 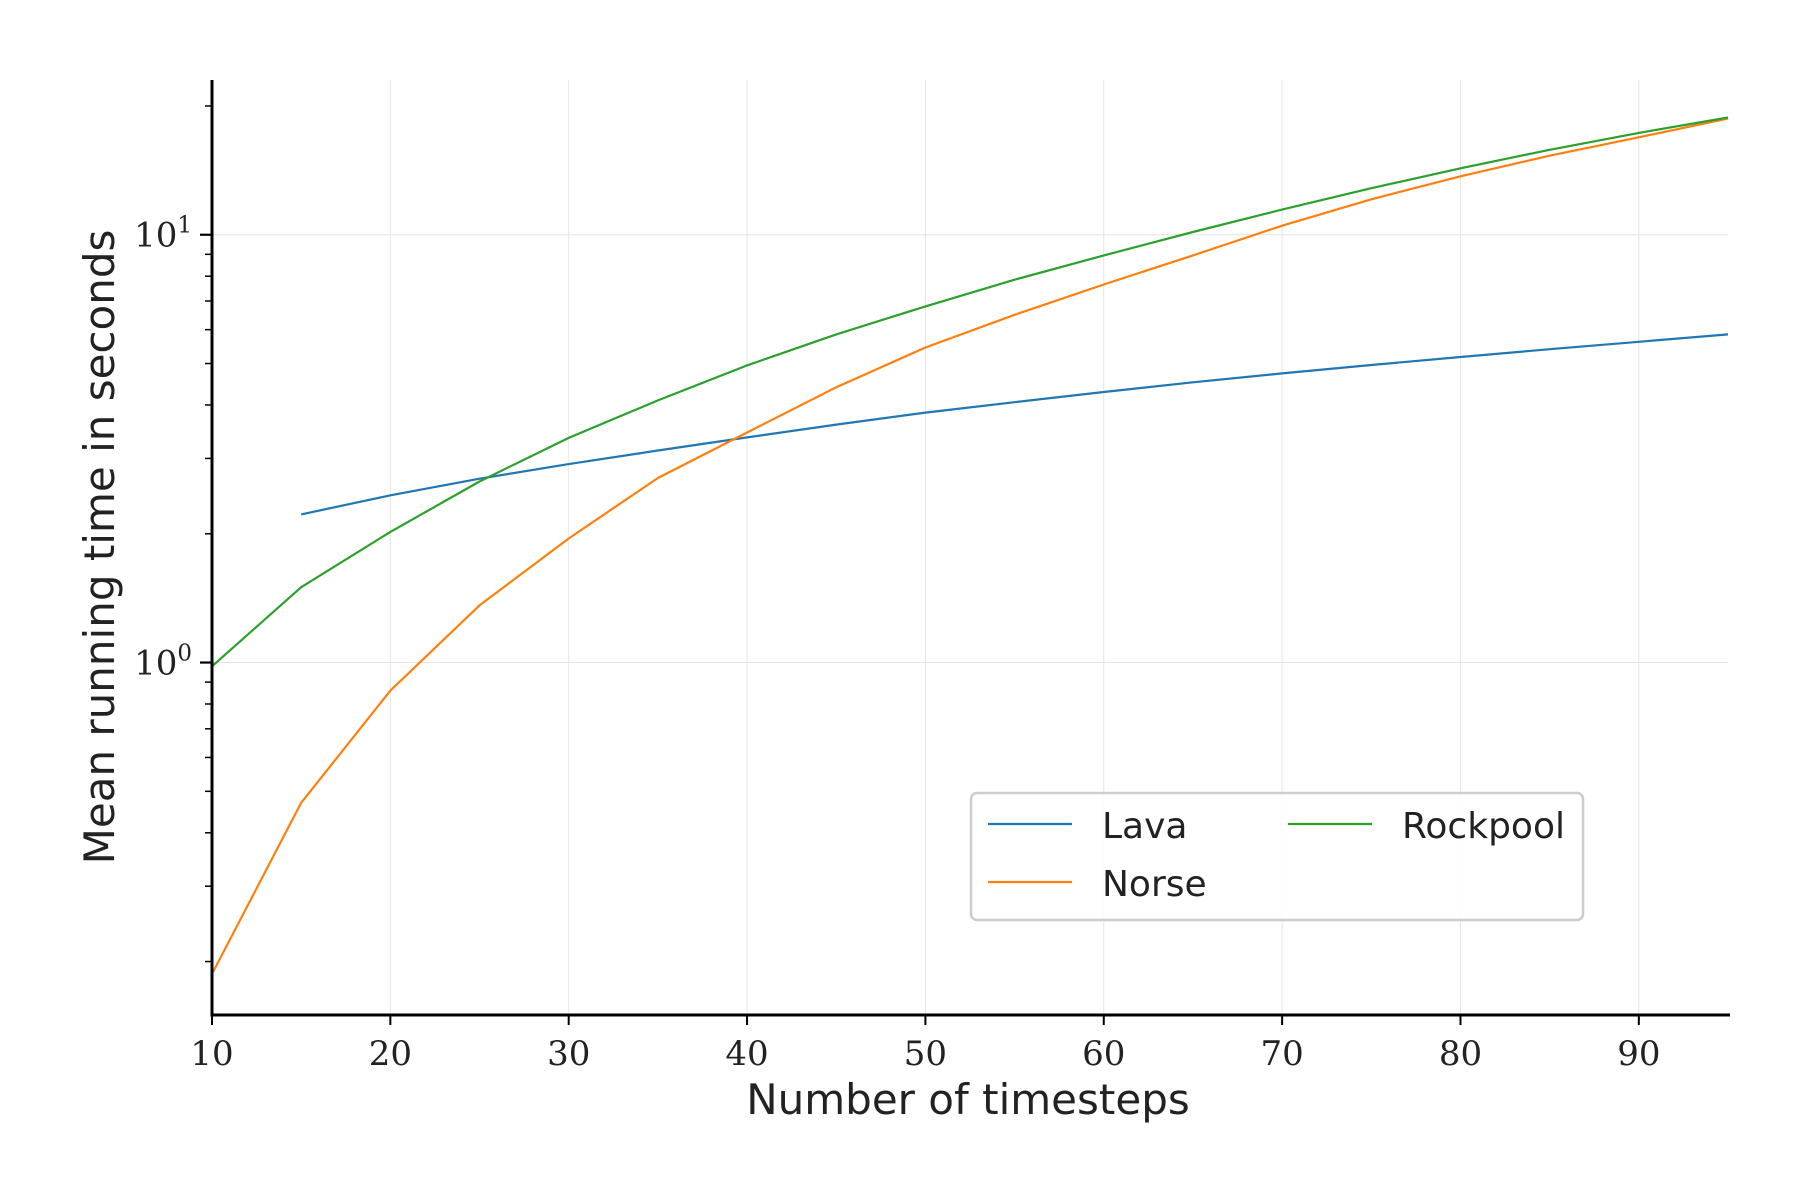 I want to click on x-axis-title: Number of timesteps, so click(x=968, y=1099).